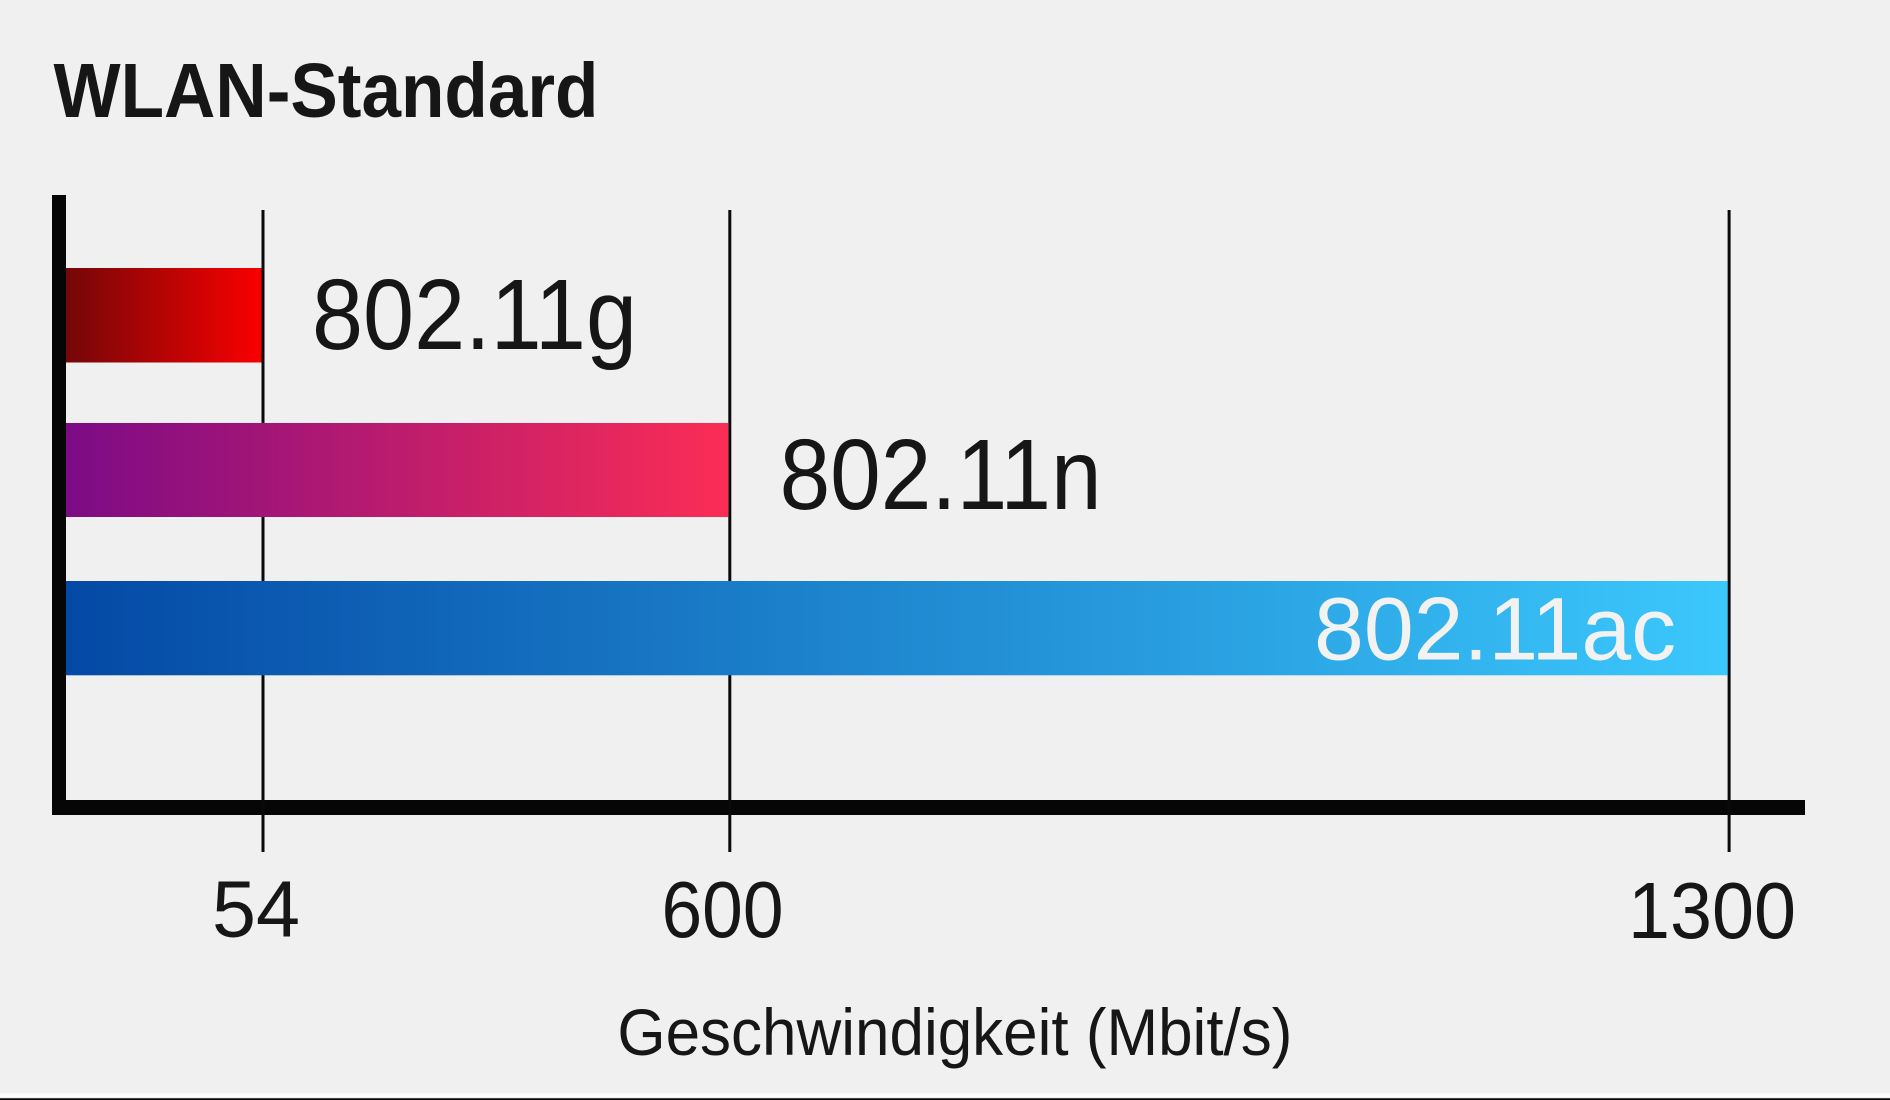 This screenshot has height=1100, width=1890. What do you see at coordinates (474, 315) in the screenshot?
I see `svg-text: 802.11g` at bounding box center [474, 315].